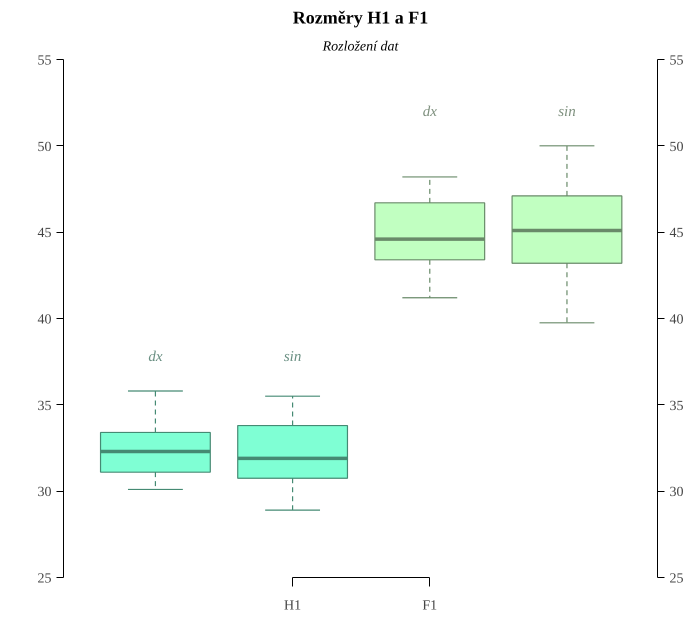  Describe the element at coordinates (45, 579) in the screenshot. I see `y-tick-label: 25` at that location.